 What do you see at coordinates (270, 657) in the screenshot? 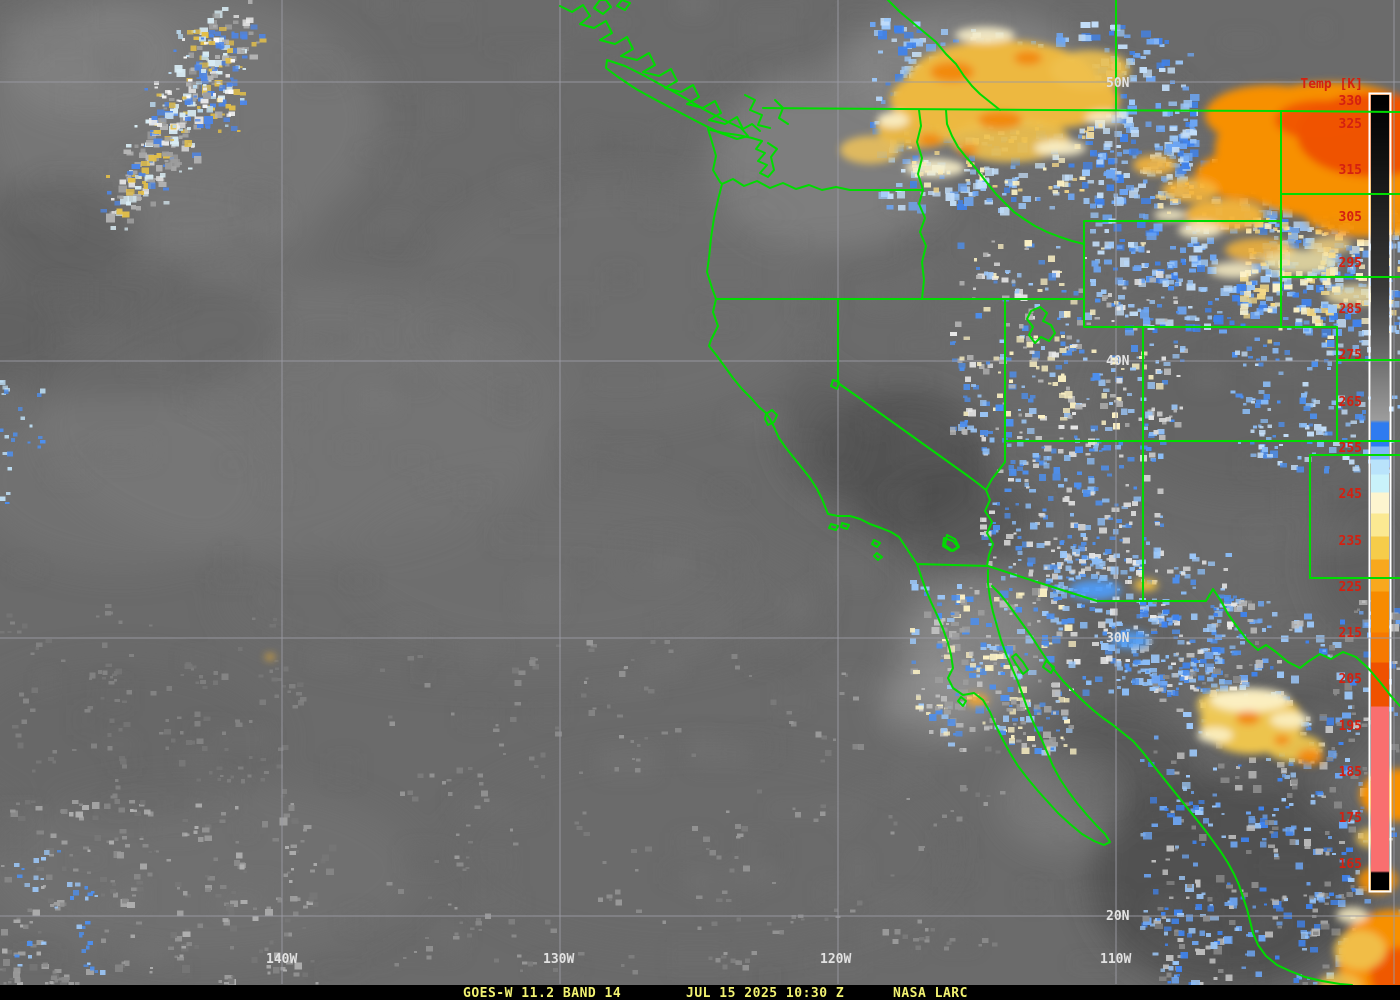
I see `cold-cloud-blob` at bounding box center [270, 657].